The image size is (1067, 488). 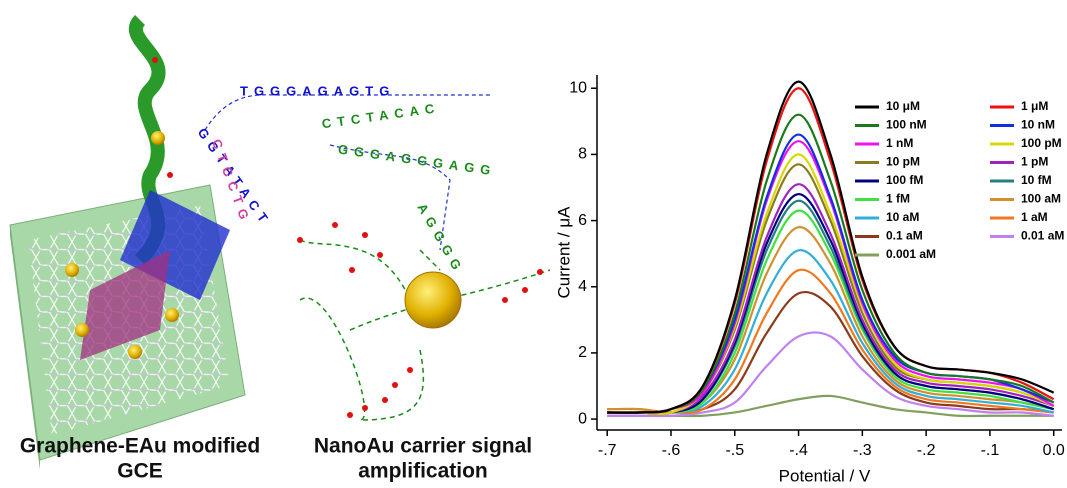 What do you see at coordinates (1034, 217) in the screenshot?
I see `legend-label: 1 aM` at bounding box center [1034, 217].